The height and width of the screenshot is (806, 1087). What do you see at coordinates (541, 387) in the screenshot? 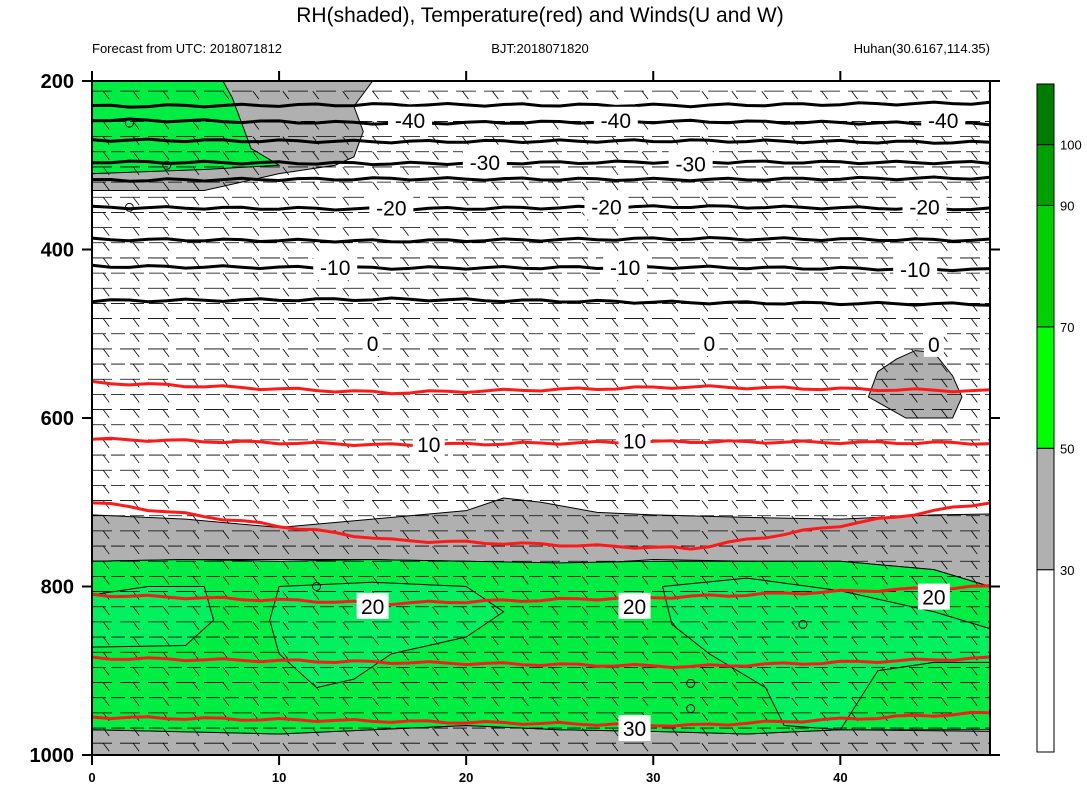
I see `temperature-contour-red` at bounding box center [541, 387].